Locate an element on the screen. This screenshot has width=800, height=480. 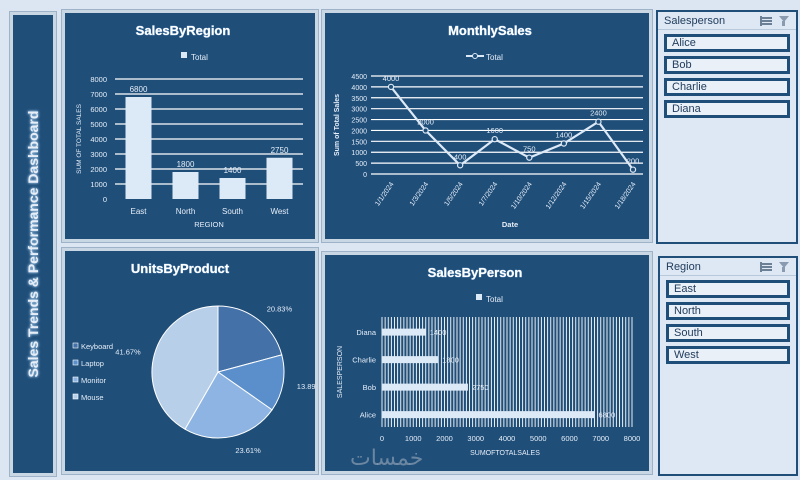
x-tick-label: 1/5/2024 is located at coordinates (453, 194).